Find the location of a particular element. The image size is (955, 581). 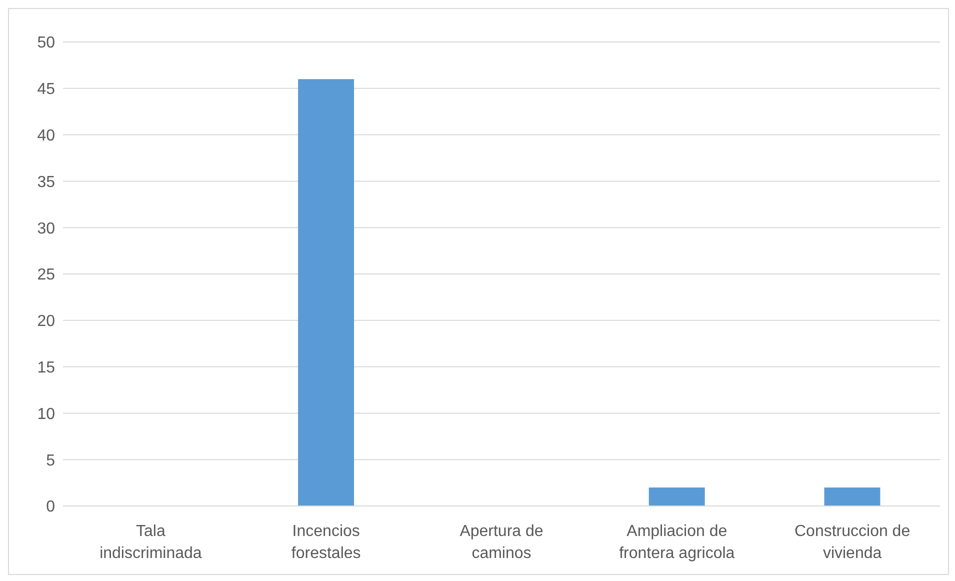

x-tick-label: Apertura de caminos is located at coordinates (502, 542).